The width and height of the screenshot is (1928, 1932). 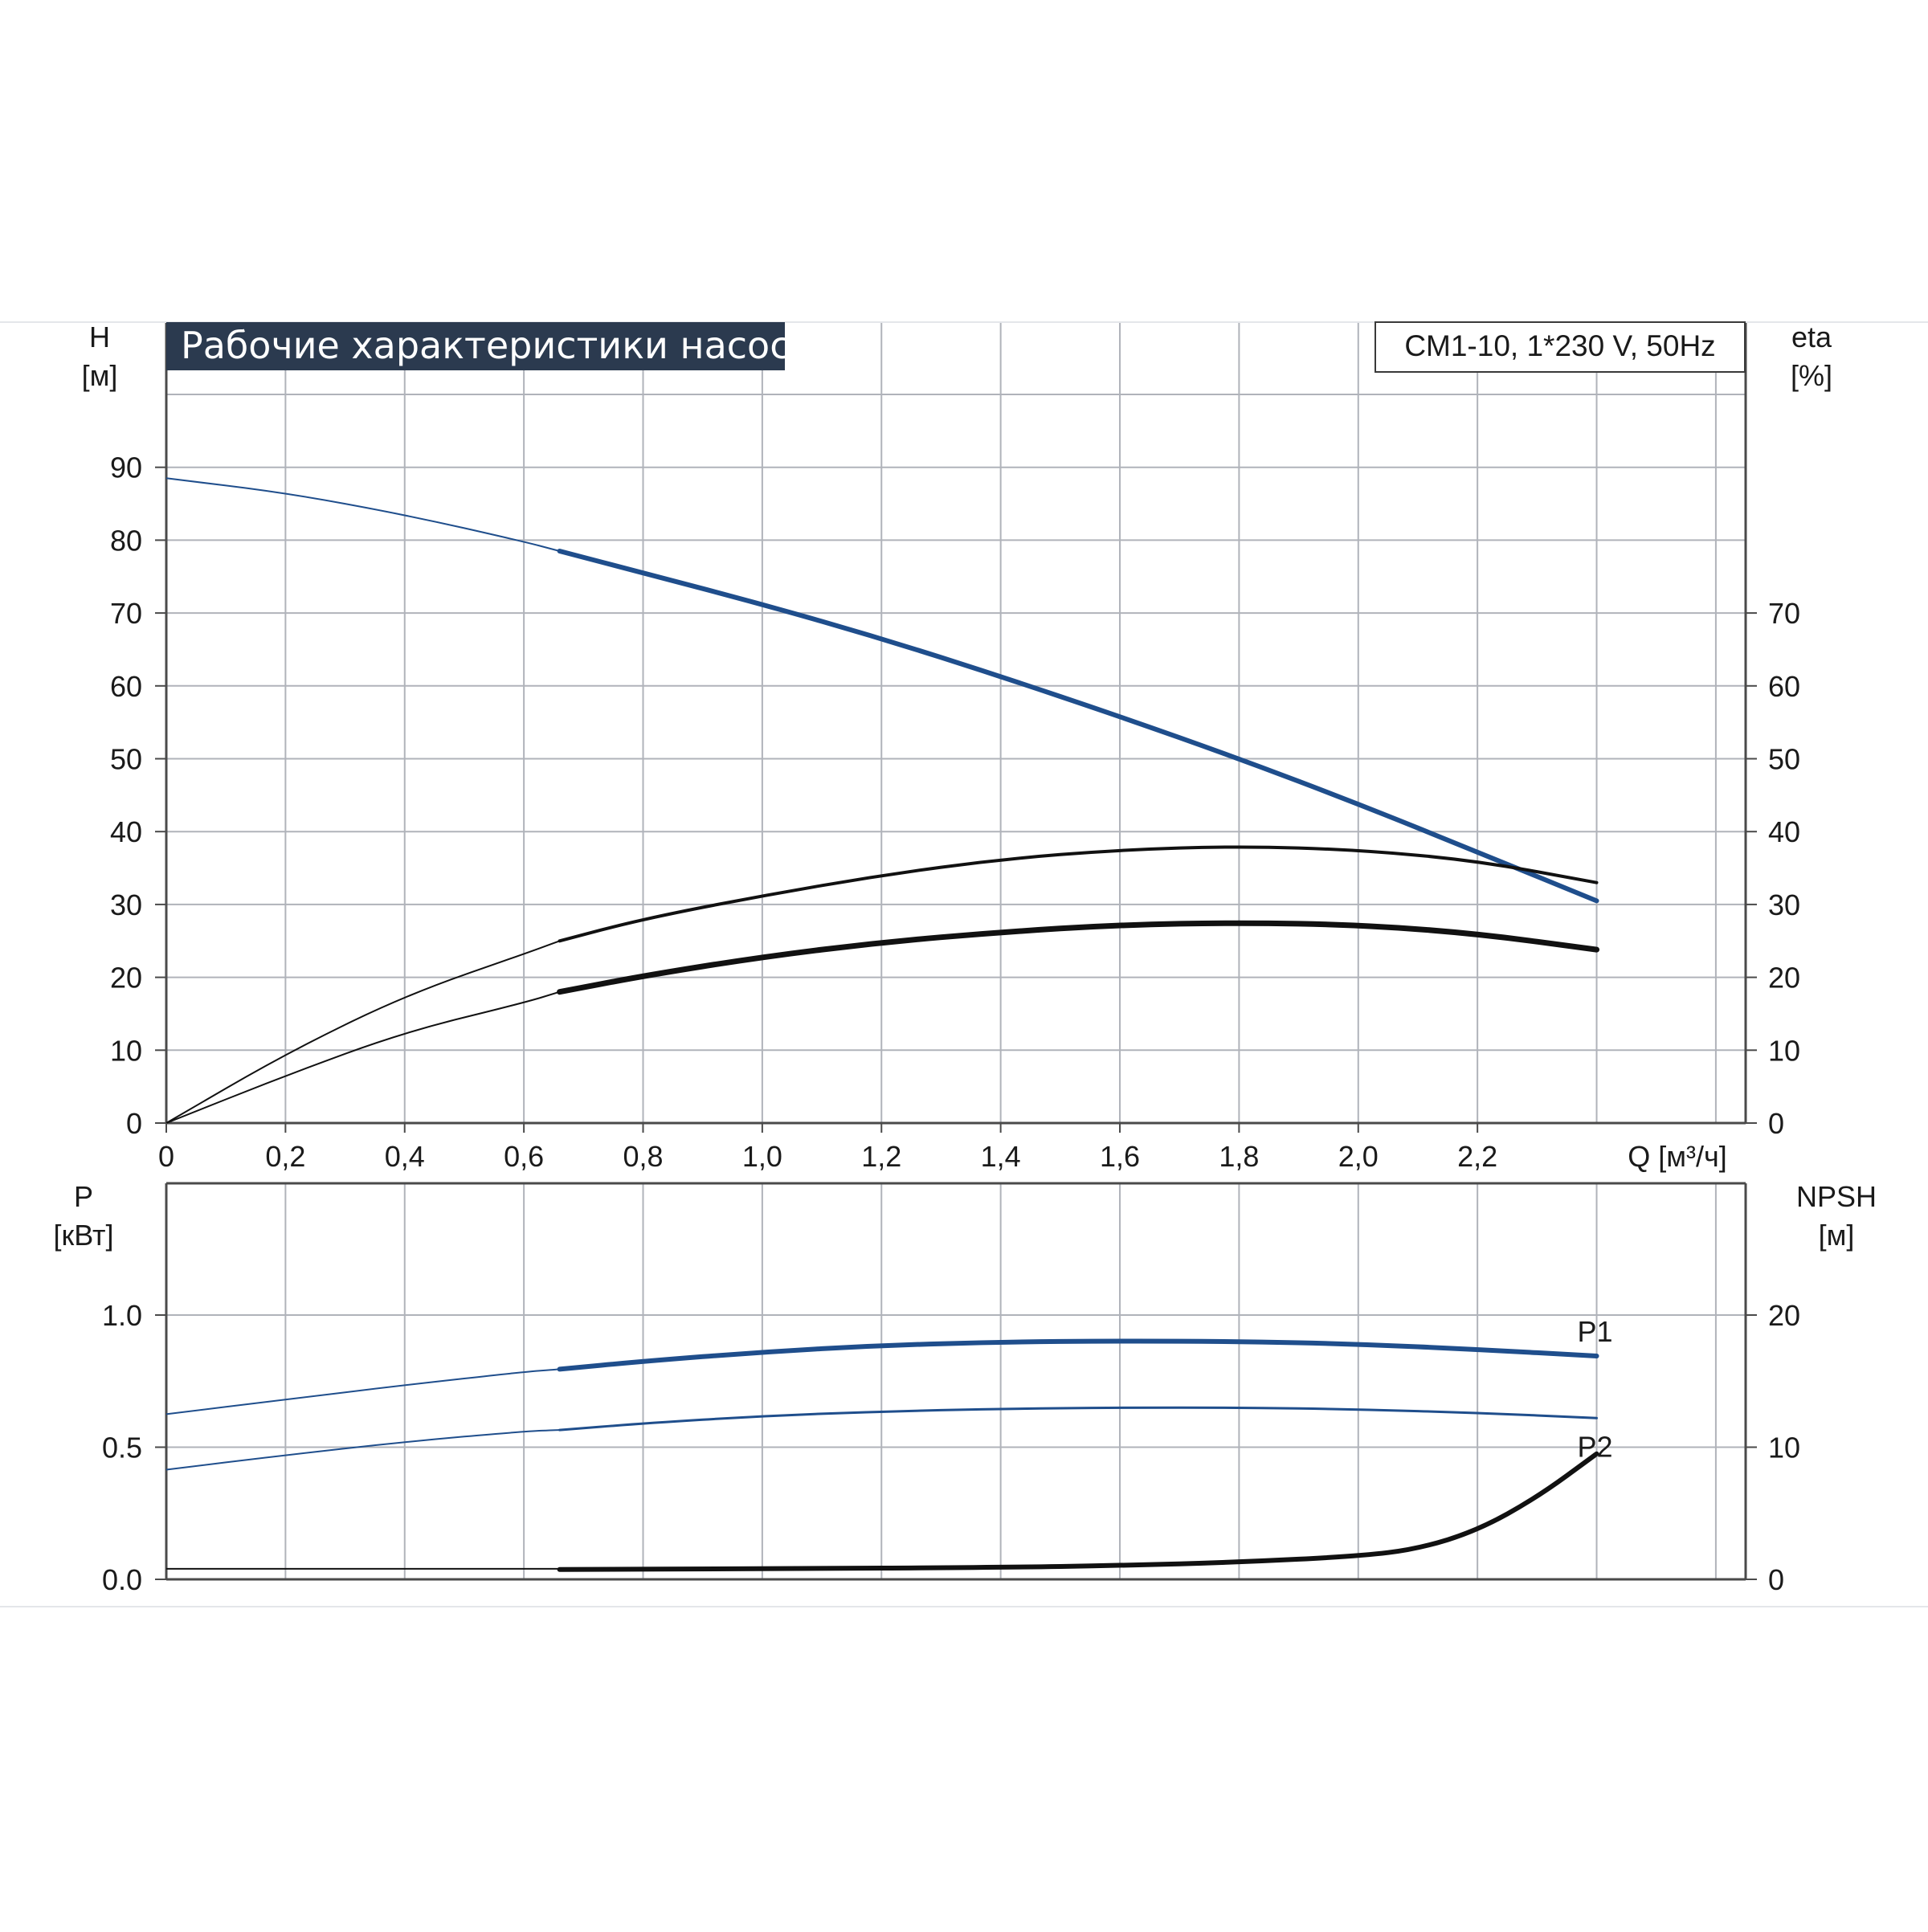 I want to click on left-tick-label: 40, so click(x=126, y=832).